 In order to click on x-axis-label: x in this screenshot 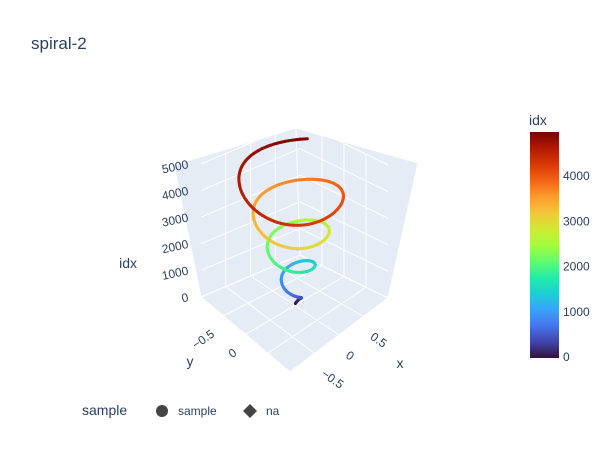, I will do `click(400, 363)`.